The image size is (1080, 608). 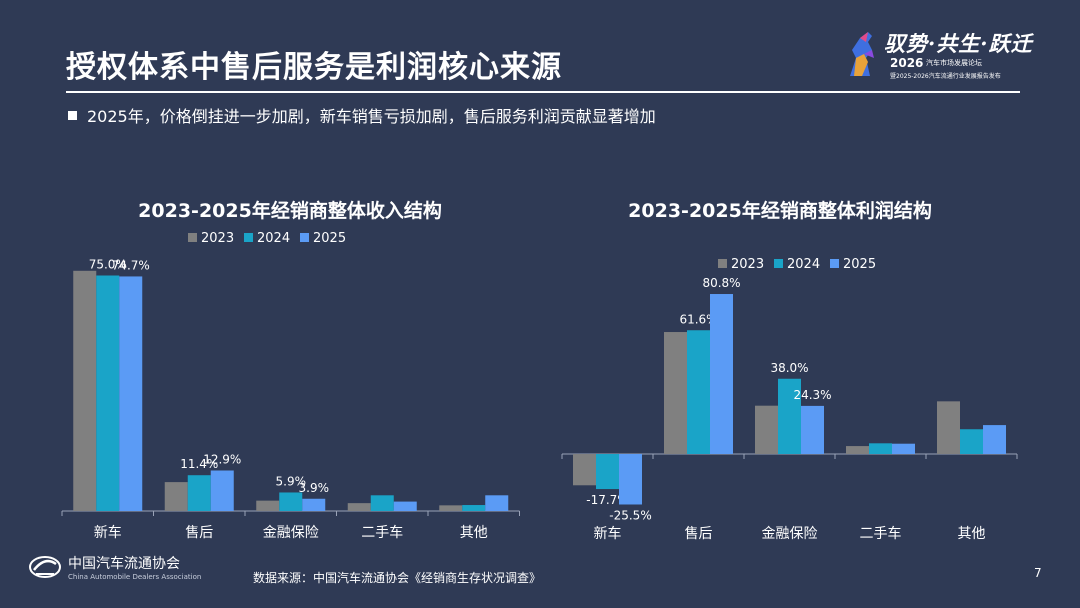 I want to click on data-label-2024-金融保险: 5.9%, so click(x=291, y=481).